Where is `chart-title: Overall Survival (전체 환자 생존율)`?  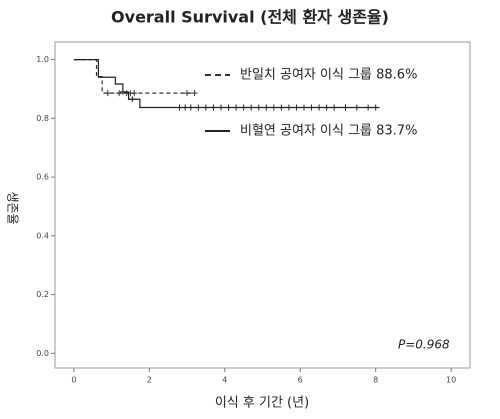 chart-title: Overall Survival (전체 환자 생존율) is located at coordinates (250, 17).